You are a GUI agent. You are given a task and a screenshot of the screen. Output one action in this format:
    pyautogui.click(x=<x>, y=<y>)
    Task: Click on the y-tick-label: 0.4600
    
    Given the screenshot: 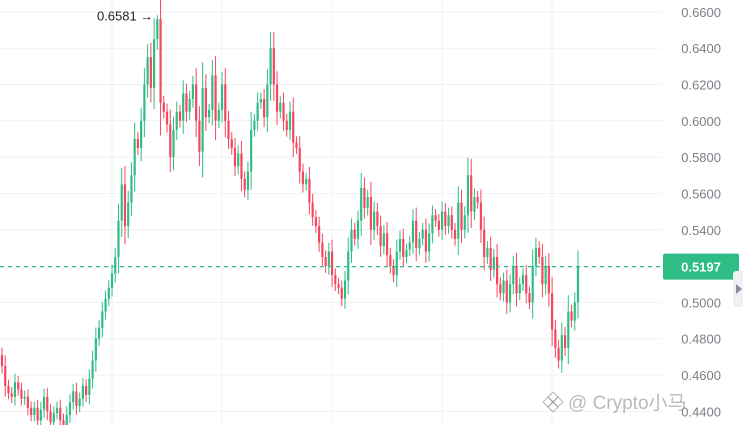 What is the action you would take?
    pyautogui.click(x=701, y=375)
    